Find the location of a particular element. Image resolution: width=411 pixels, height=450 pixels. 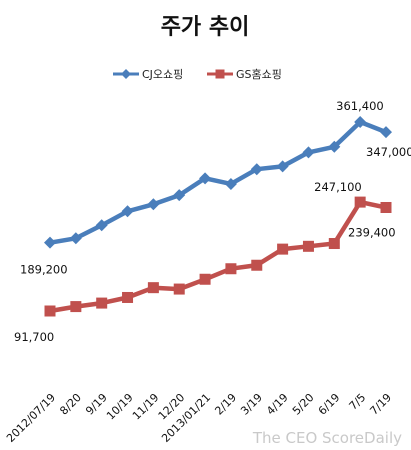

watermark: The CEO ScoreDaily is located at coordinates (327, 438).